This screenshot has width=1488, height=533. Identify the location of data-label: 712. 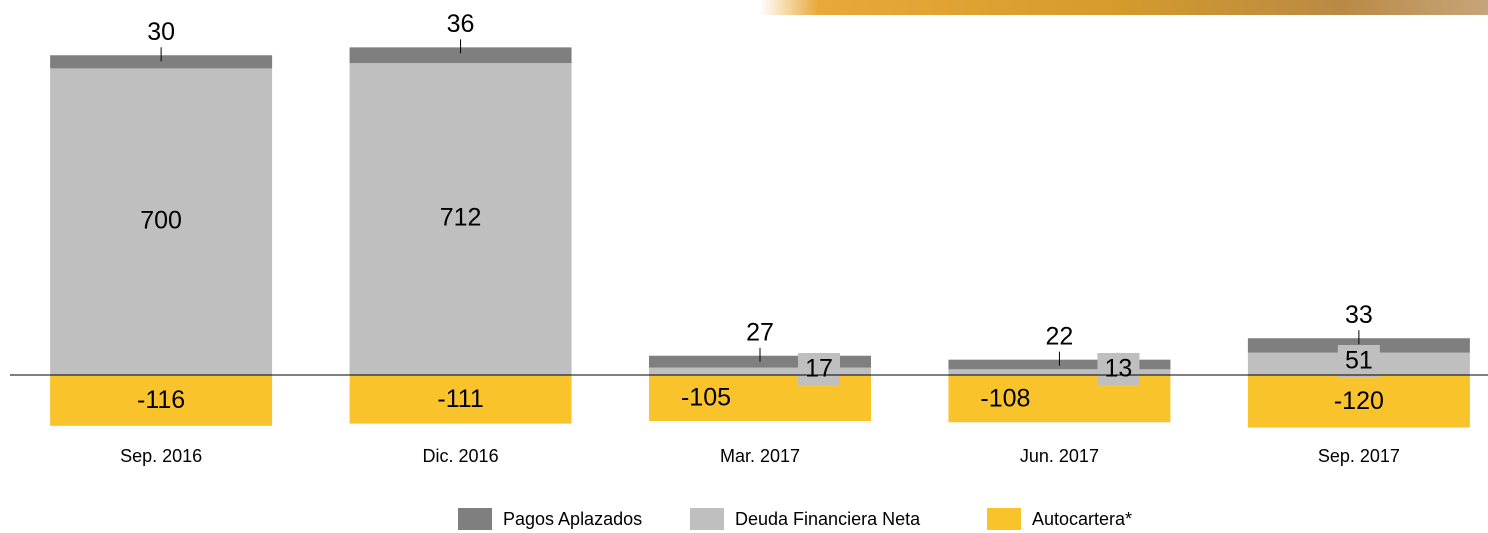
(461, 218).